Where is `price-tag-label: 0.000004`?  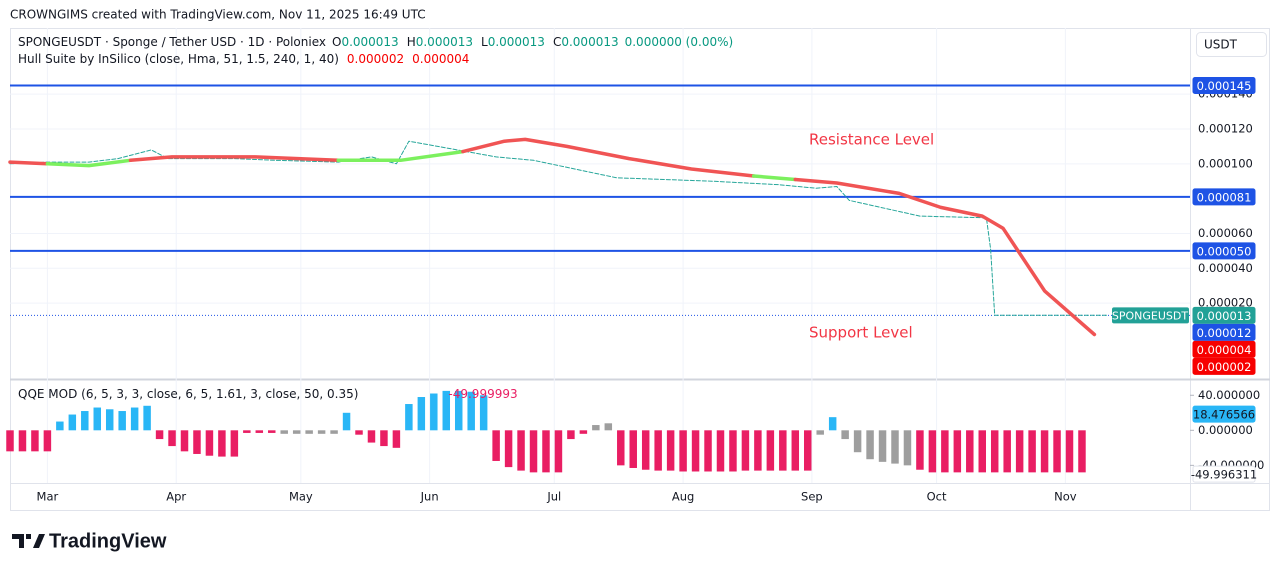
price-tag-label: 0.000004 is located at coordinates (1224, 350).